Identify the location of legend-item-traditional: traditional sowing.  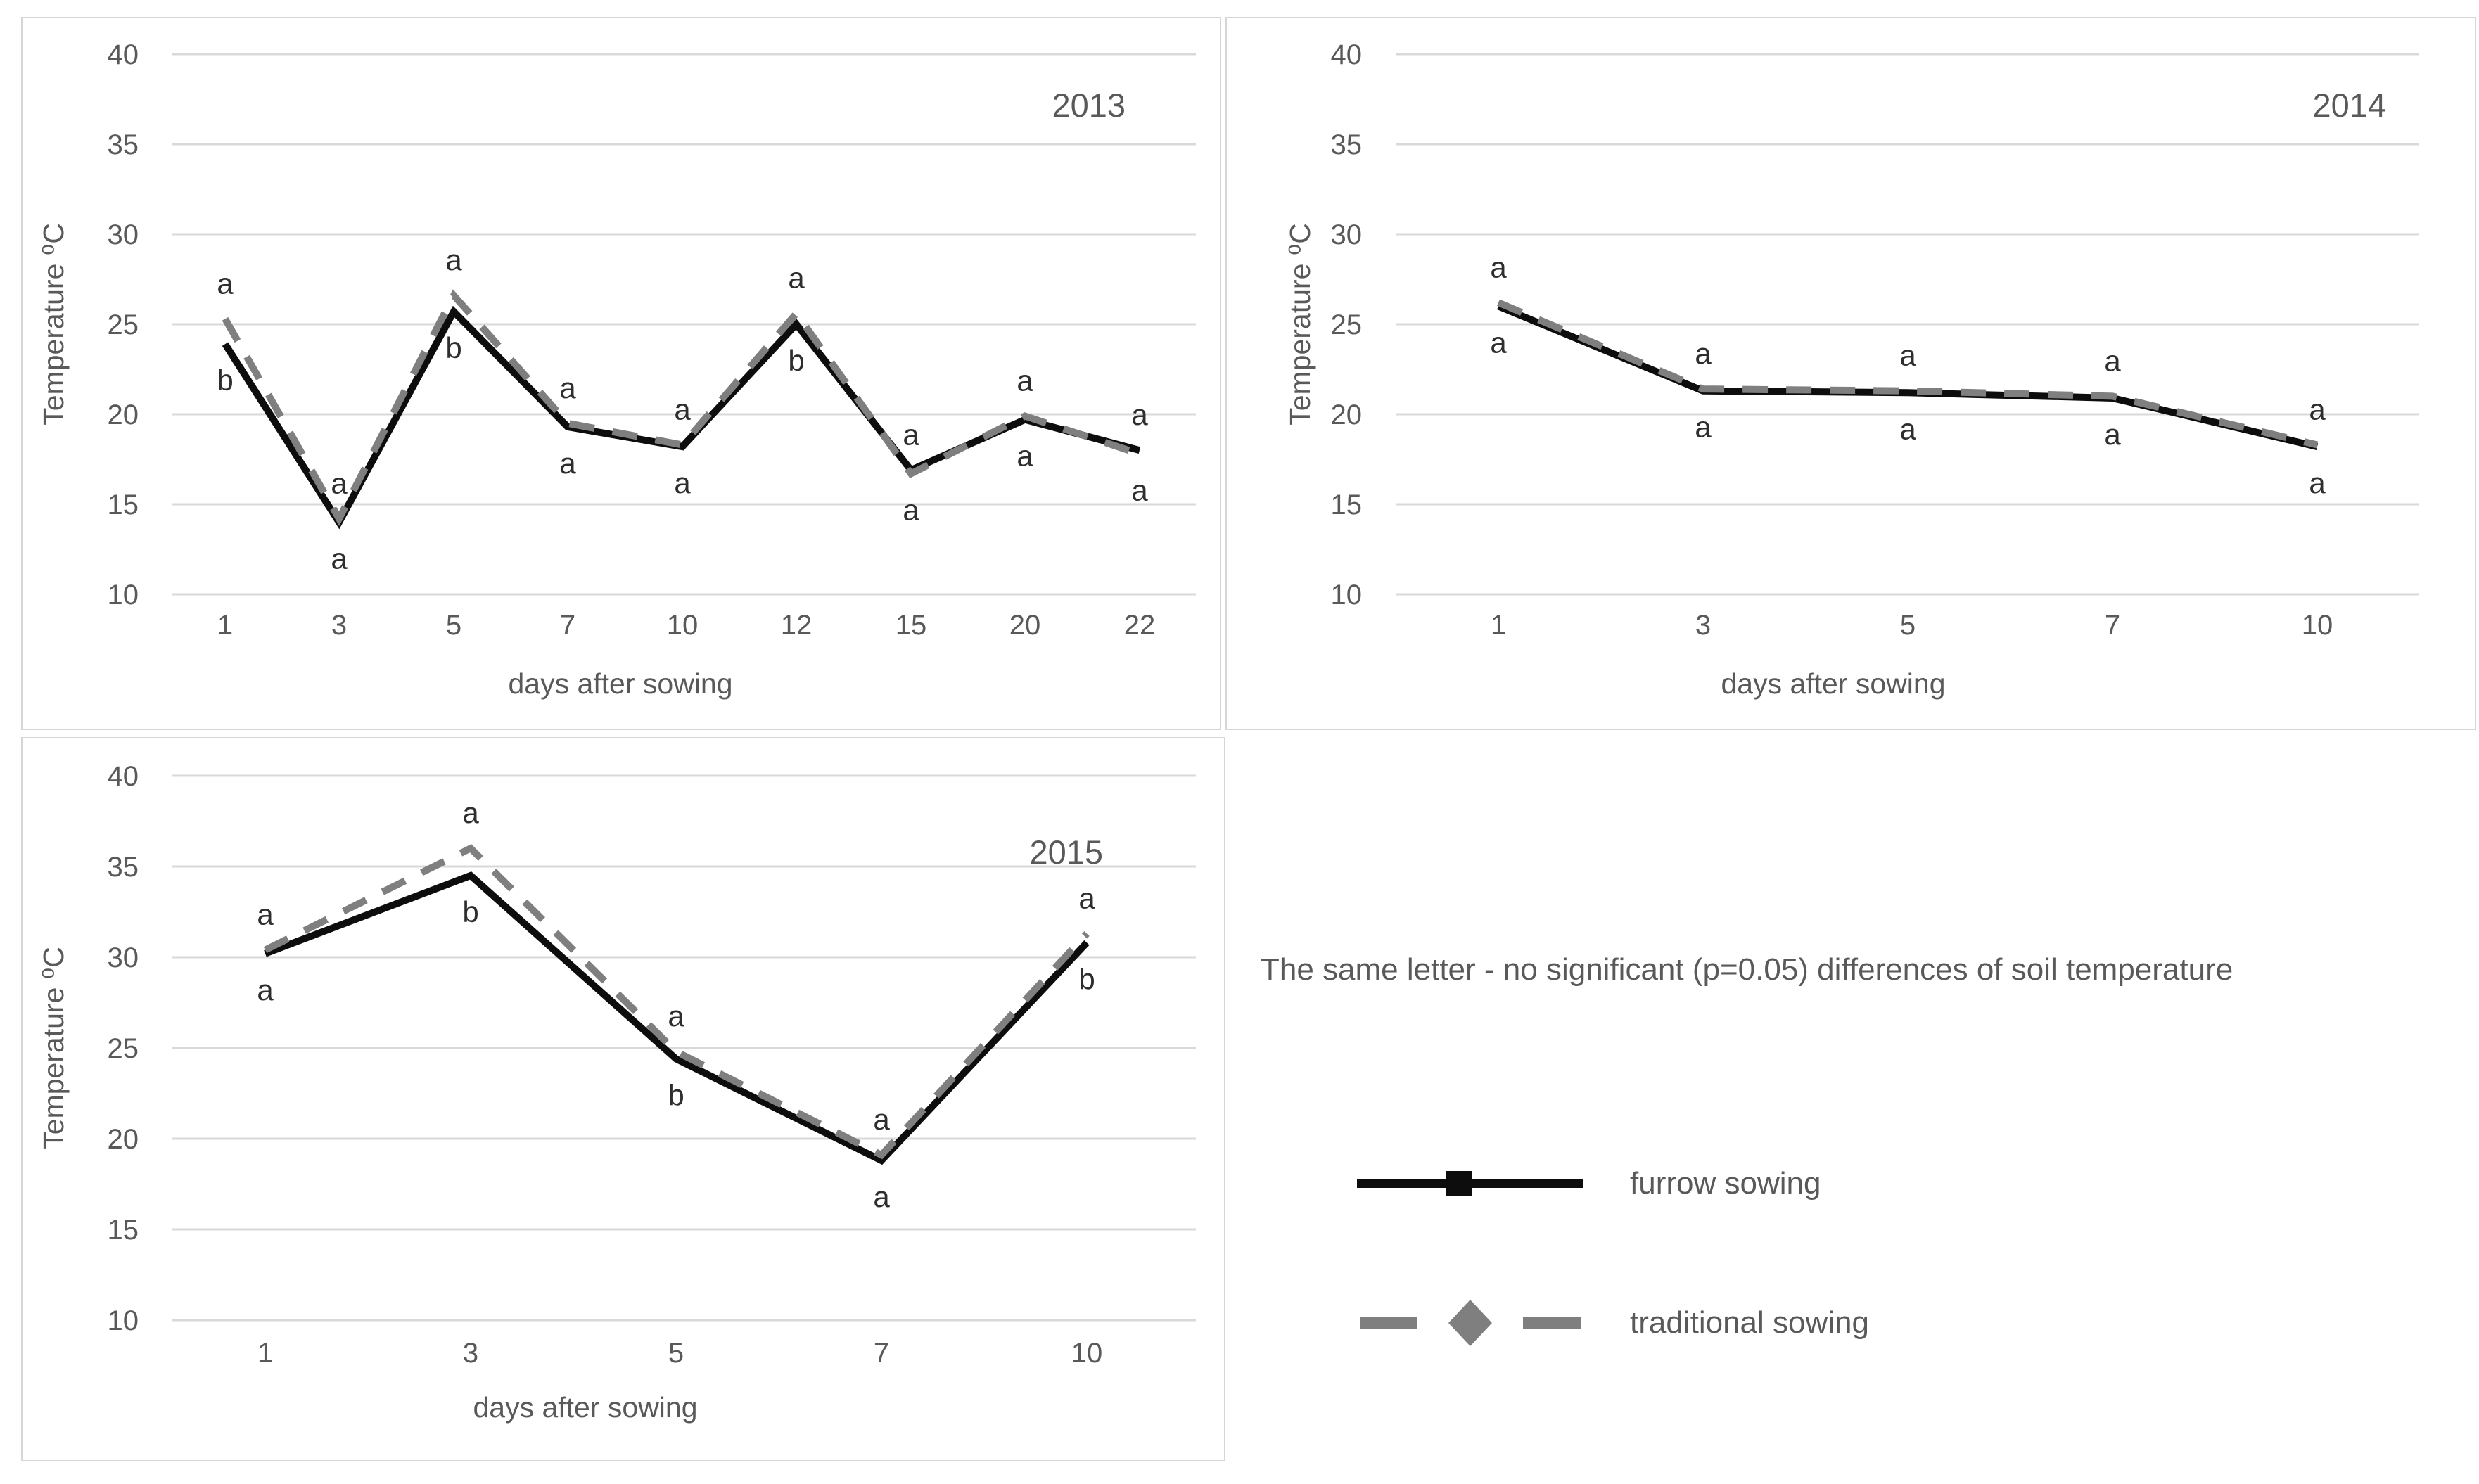
(1611, 1323).